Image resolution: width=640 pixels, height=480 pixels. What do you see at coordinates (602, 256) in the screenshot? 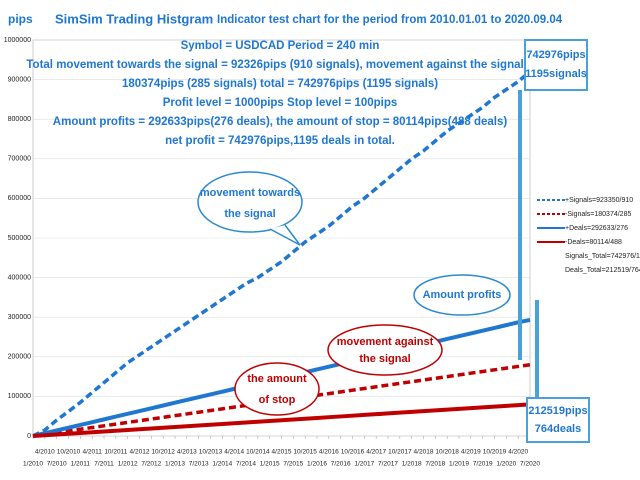
I see `legend-label: Signals_Total=742976/1195` at bounding box center [602, 256].